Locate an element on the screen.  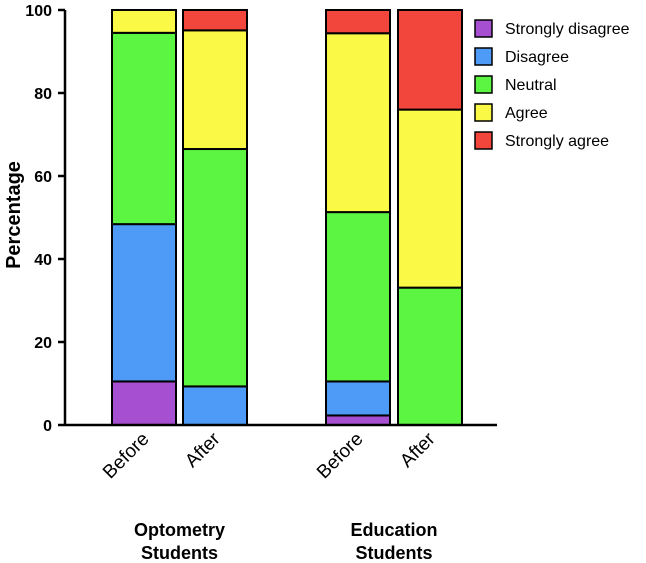
y-tick-label: 60 is located at coordinates (43, 177).